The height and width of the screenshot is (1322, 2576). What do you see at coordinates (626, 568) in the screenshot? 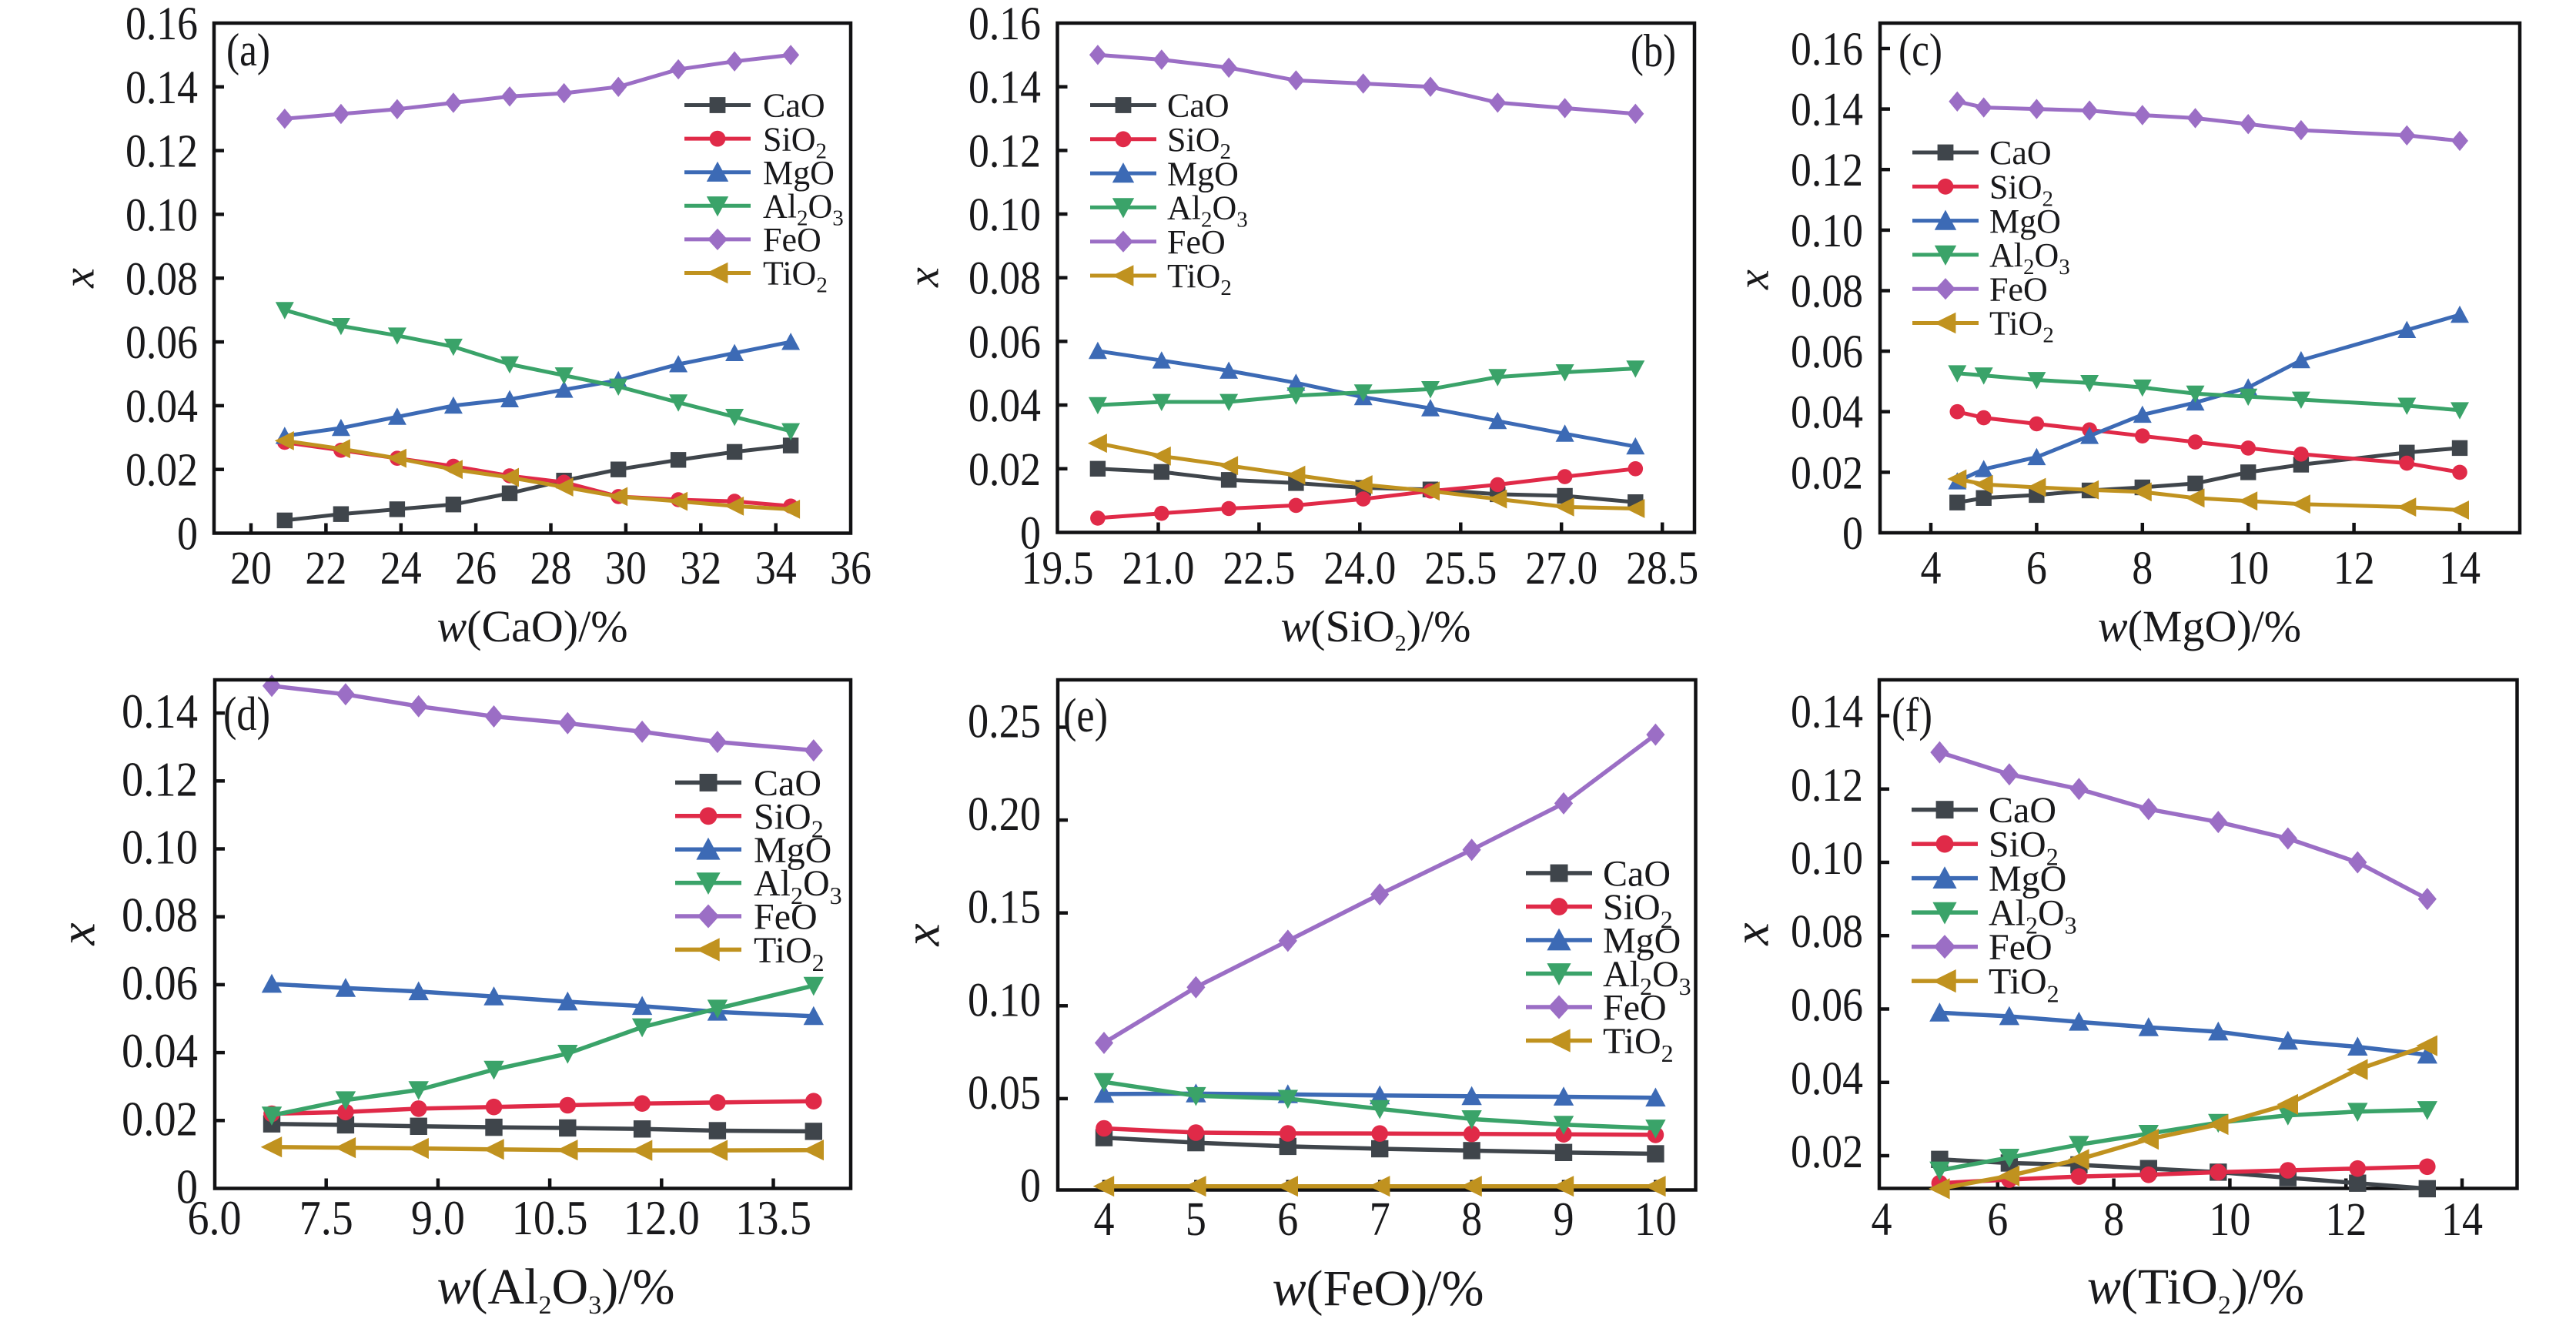
I see `svg-text: 30` at bounding box center [626, 568].